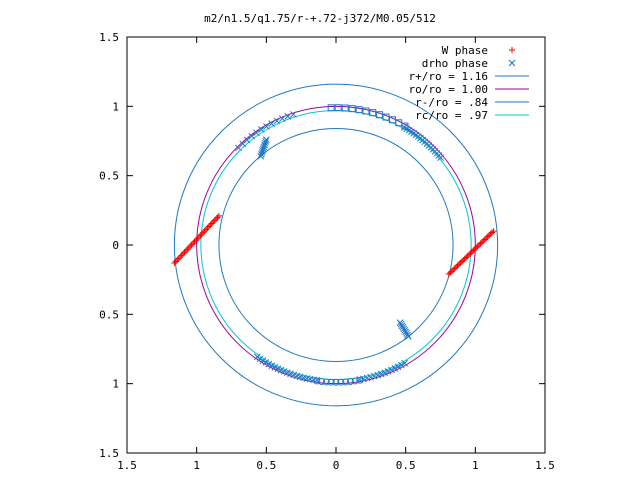 Image resolution: width=640 pixels, height=480 pixels. Describe the element at coordinates (455, 63) in the screenshot. I see `legend-label: drho phase` at that location.